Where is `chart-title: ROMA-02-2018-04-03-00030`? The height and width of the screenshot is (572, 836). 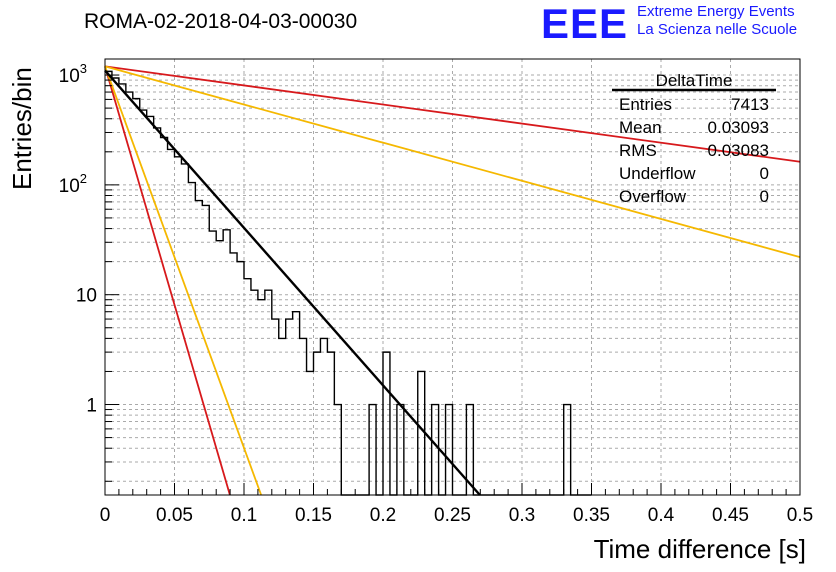 chart-title: ROMA-02-2018-04-03-00030 is located at coordinates (221, 21).